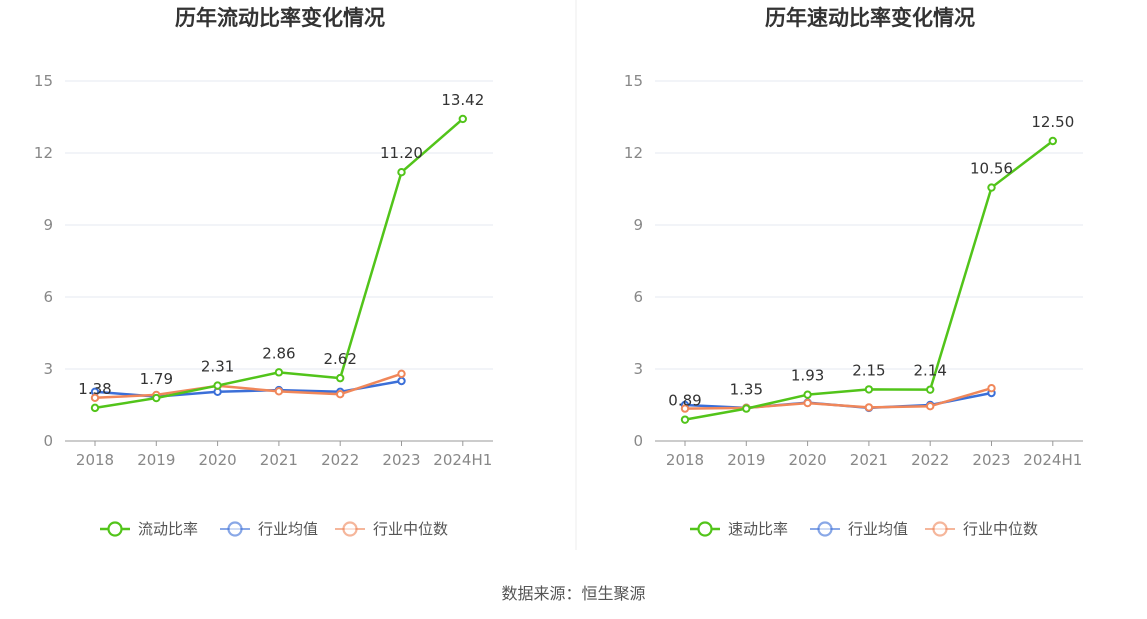 Image resolution: width=1147 pixels, height=619 pixels. Describe the element at coordinates (746, 390) in the screenshot. I see `data-label: 1.35` at that location.